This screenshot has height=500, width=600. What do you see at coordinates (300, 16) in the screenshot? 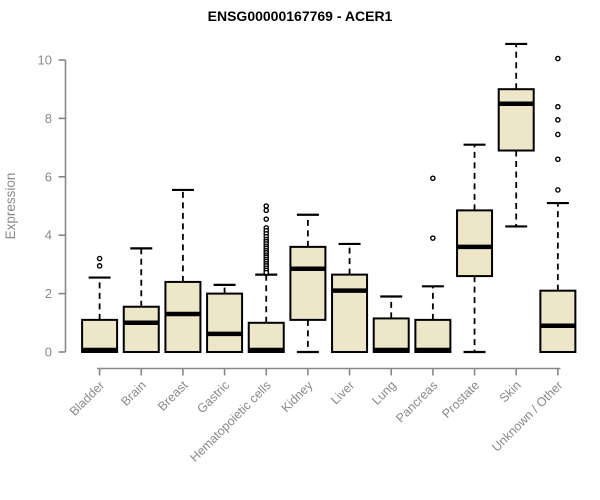
I see `chart-title: ENSG00000167769 - ACER1` at bounding box center [300, 16].